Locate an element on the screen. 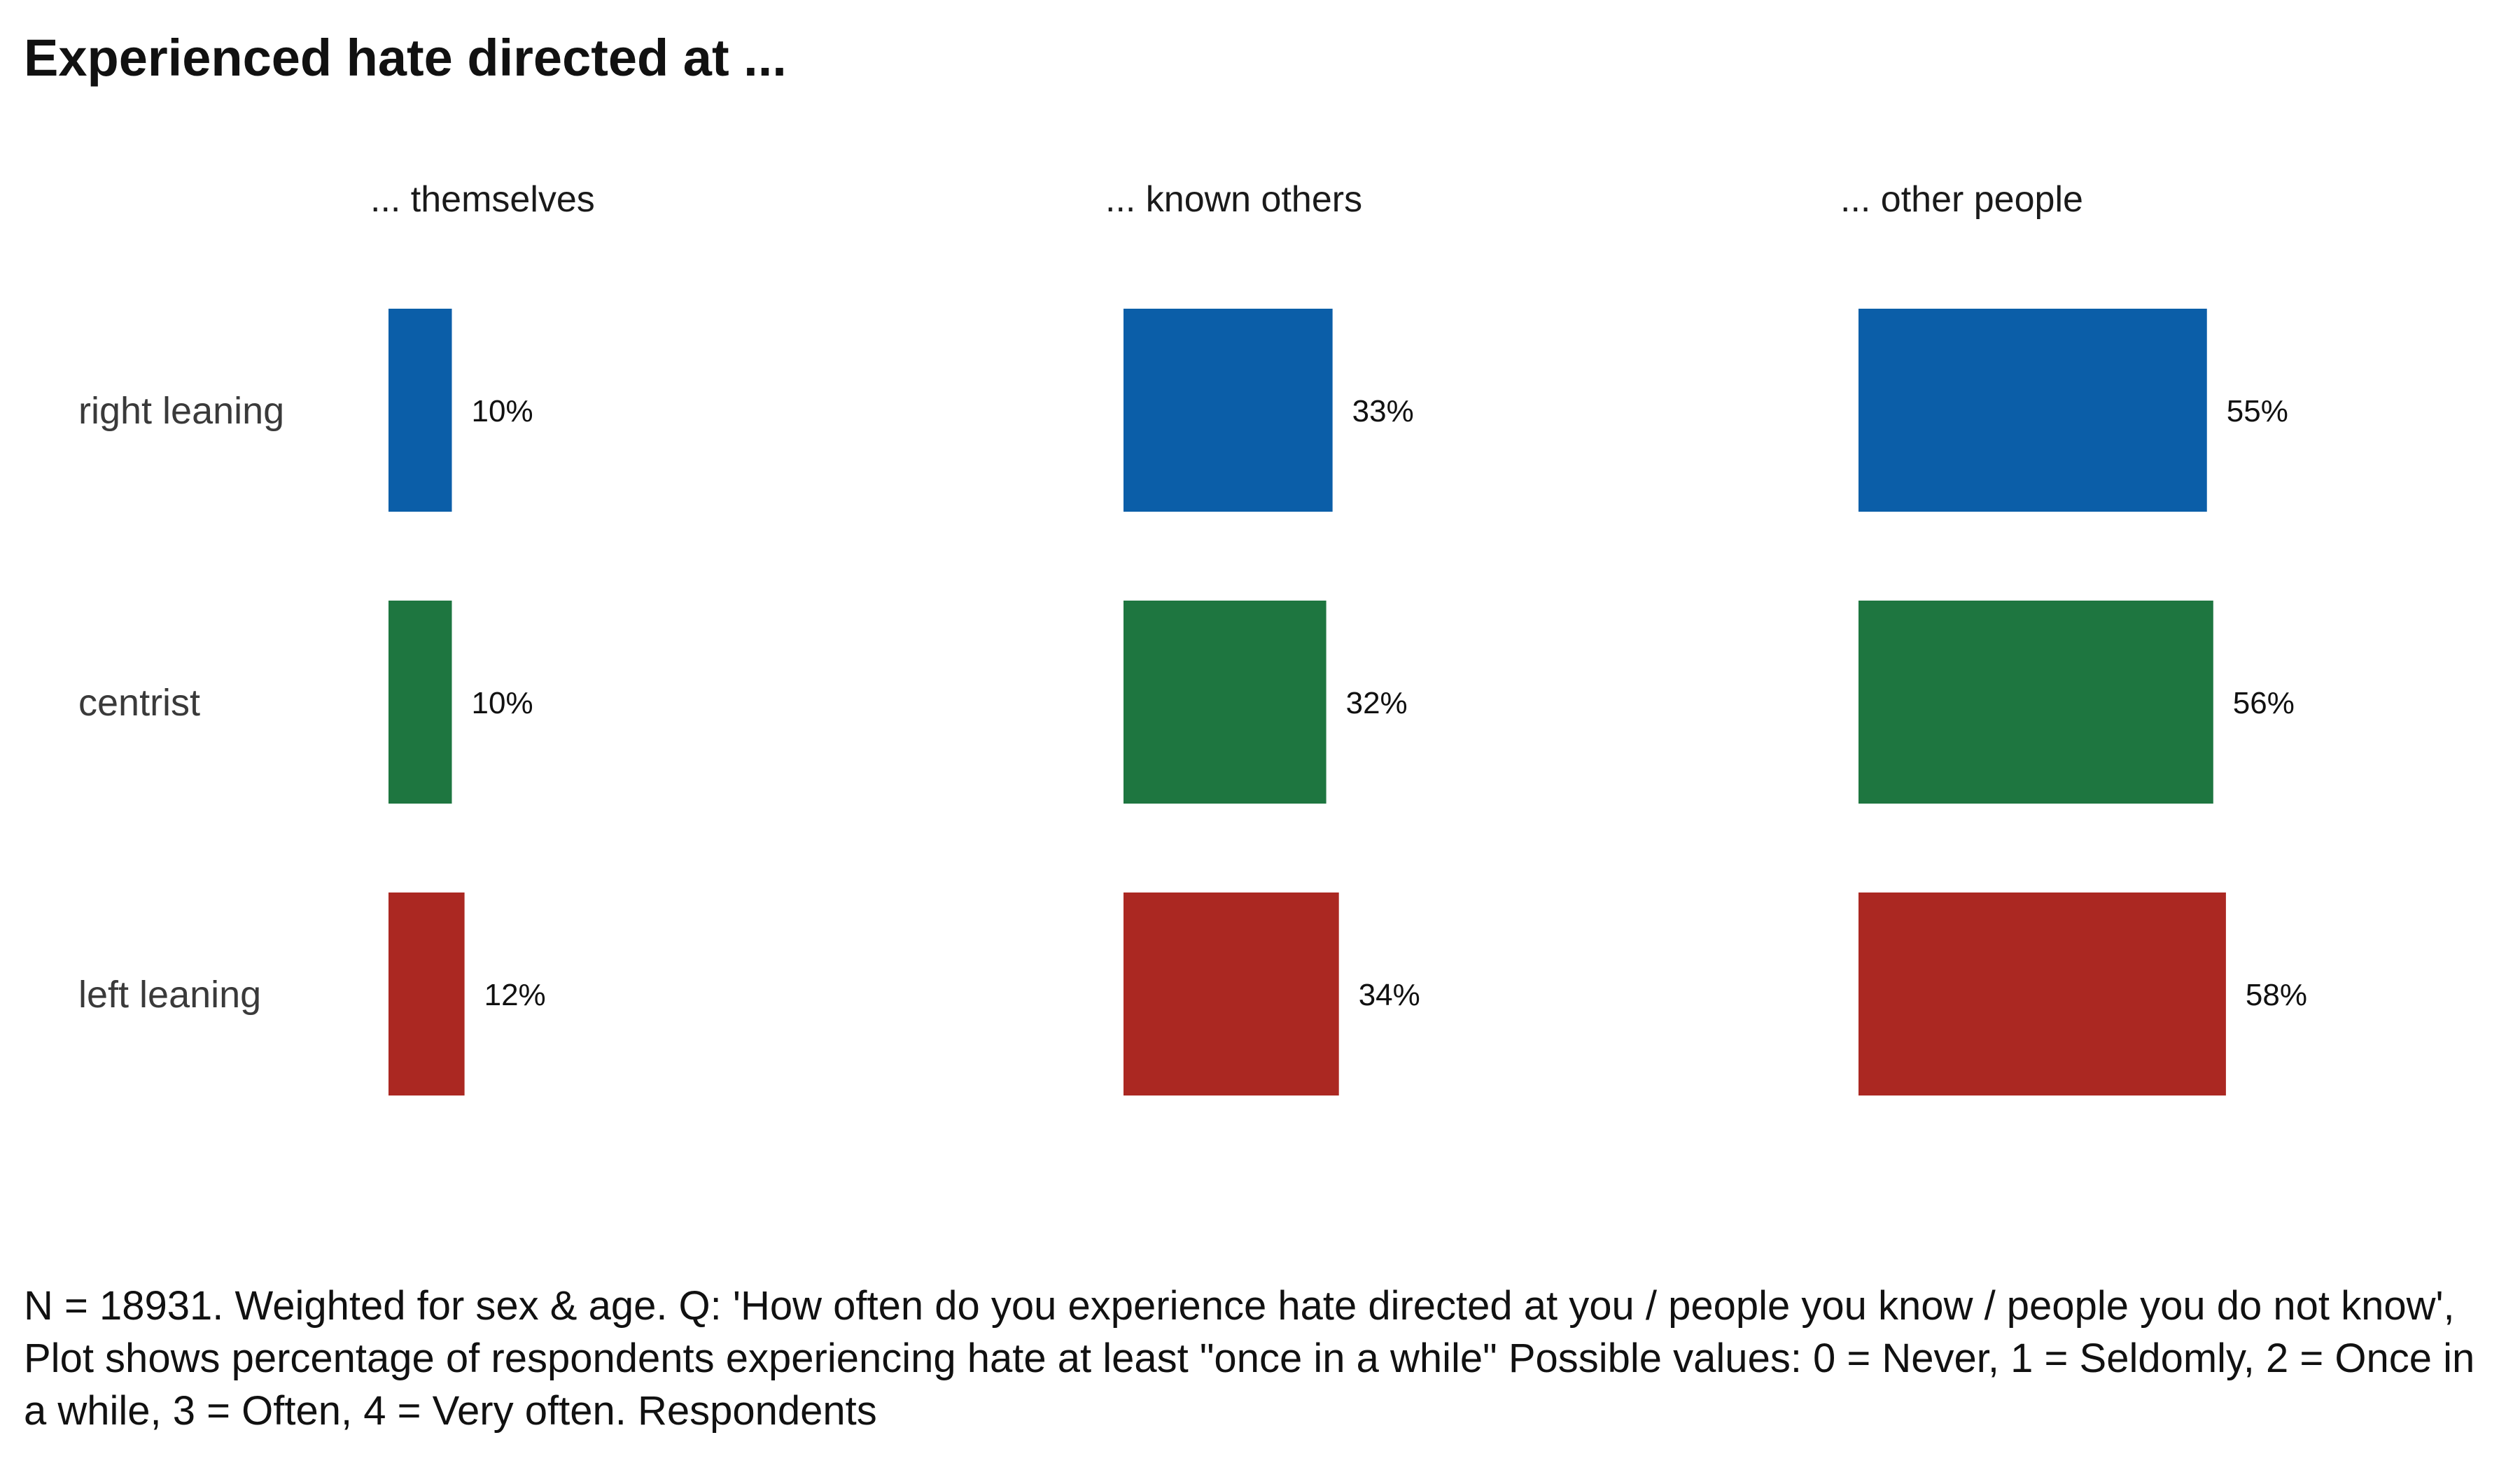 The width and height of the screenshot is (2520, 1470). value-label: 34% is located at coordinates (1389, 995).